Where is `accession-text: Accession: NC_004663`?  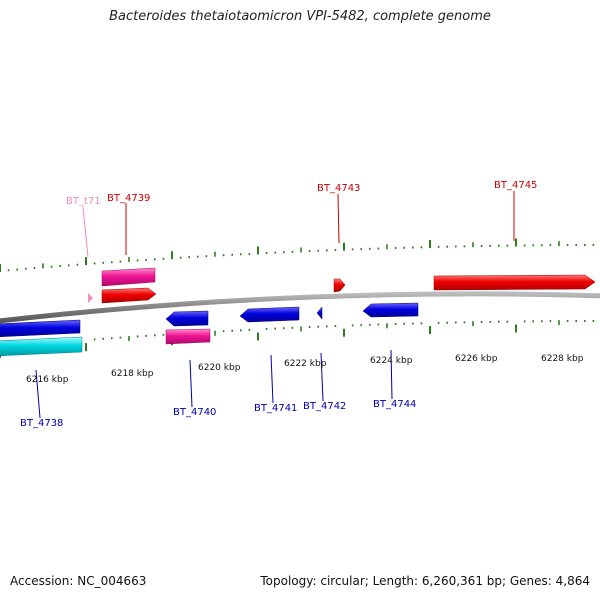 accession-text: Accession: NC_004663 is located at coordinates (78, 581).